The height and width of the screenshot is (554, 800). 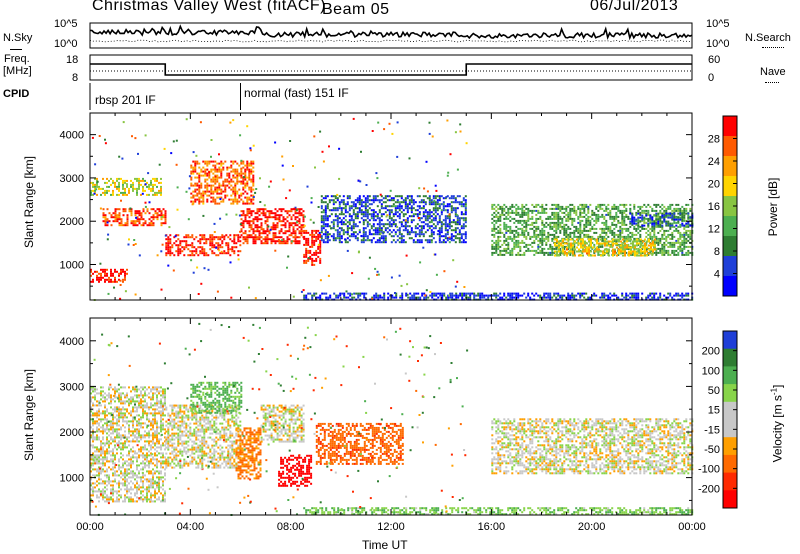 I want to click on nsearch-series, so click(x=391, y=41).